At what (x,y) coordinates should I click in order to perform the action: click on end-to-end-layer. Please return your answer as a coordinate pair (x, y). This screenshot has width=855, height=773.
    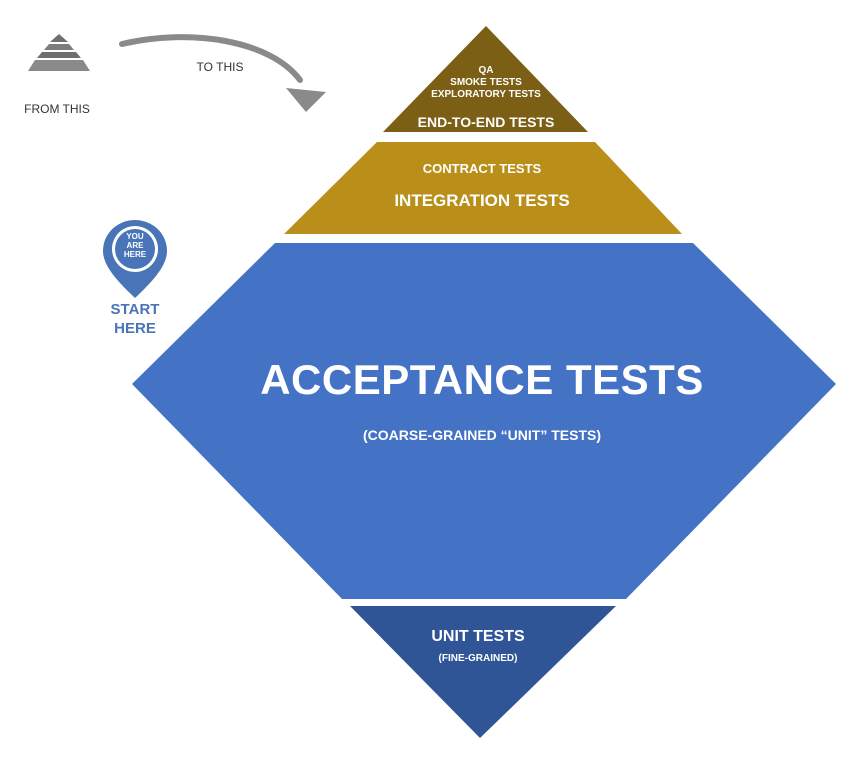
    Looking at the image, I should click on (485, 79).